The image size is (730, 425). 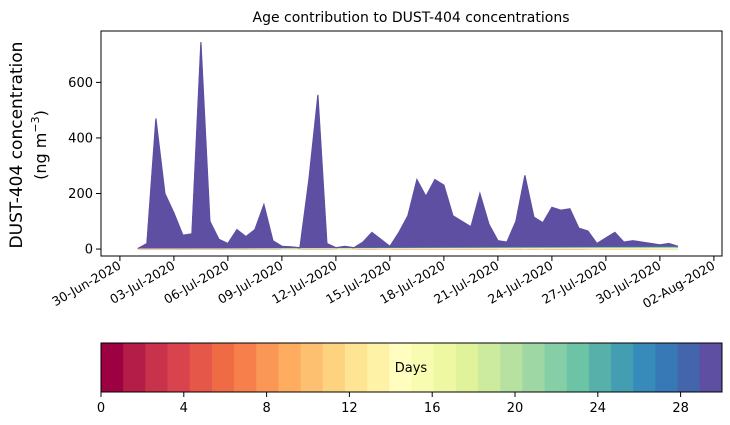 What do you see at coordinates (80, 194) in the screenshot?
I see `y-tick-label: 200` at bounding box center [80, 194].